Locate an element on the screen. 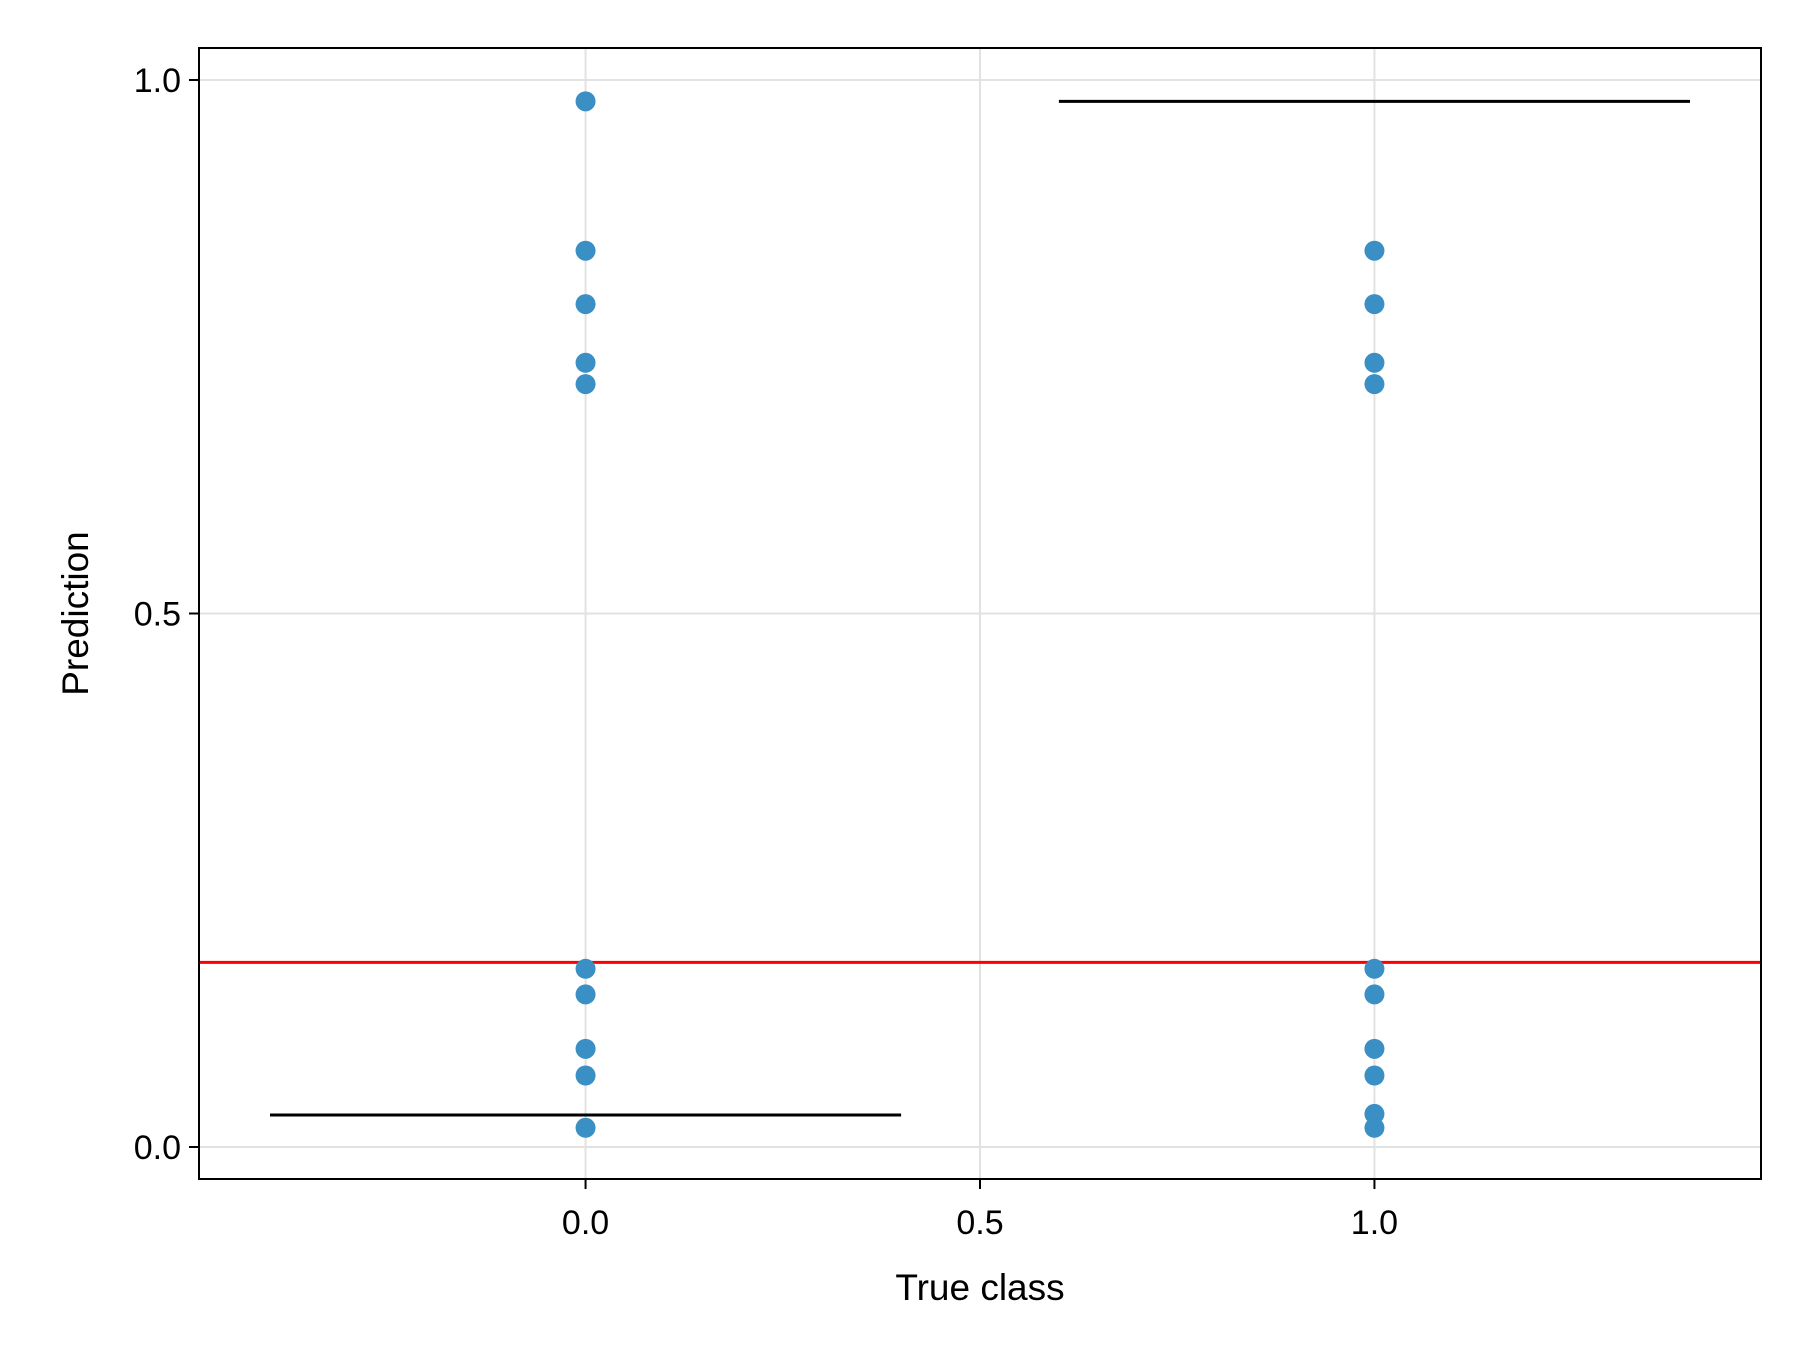 The image size is (1800, 1350). x-tick-label: 0.5 is located at coordinates (979, 1223).